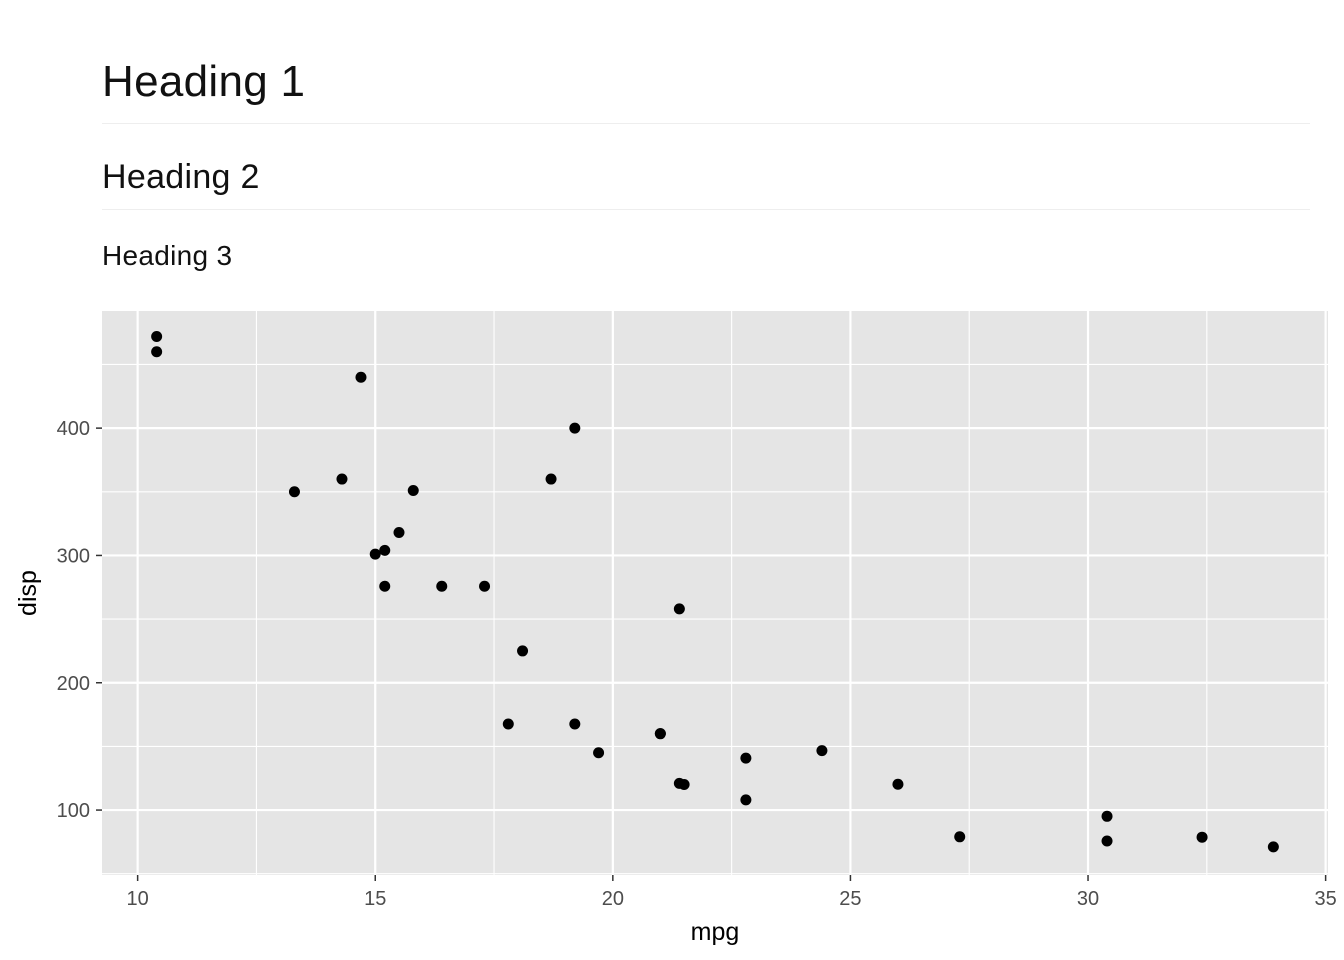  Describe the element at coordinates (73, 684) in the screenshot. I see `y-tick-label: 200` at that location.